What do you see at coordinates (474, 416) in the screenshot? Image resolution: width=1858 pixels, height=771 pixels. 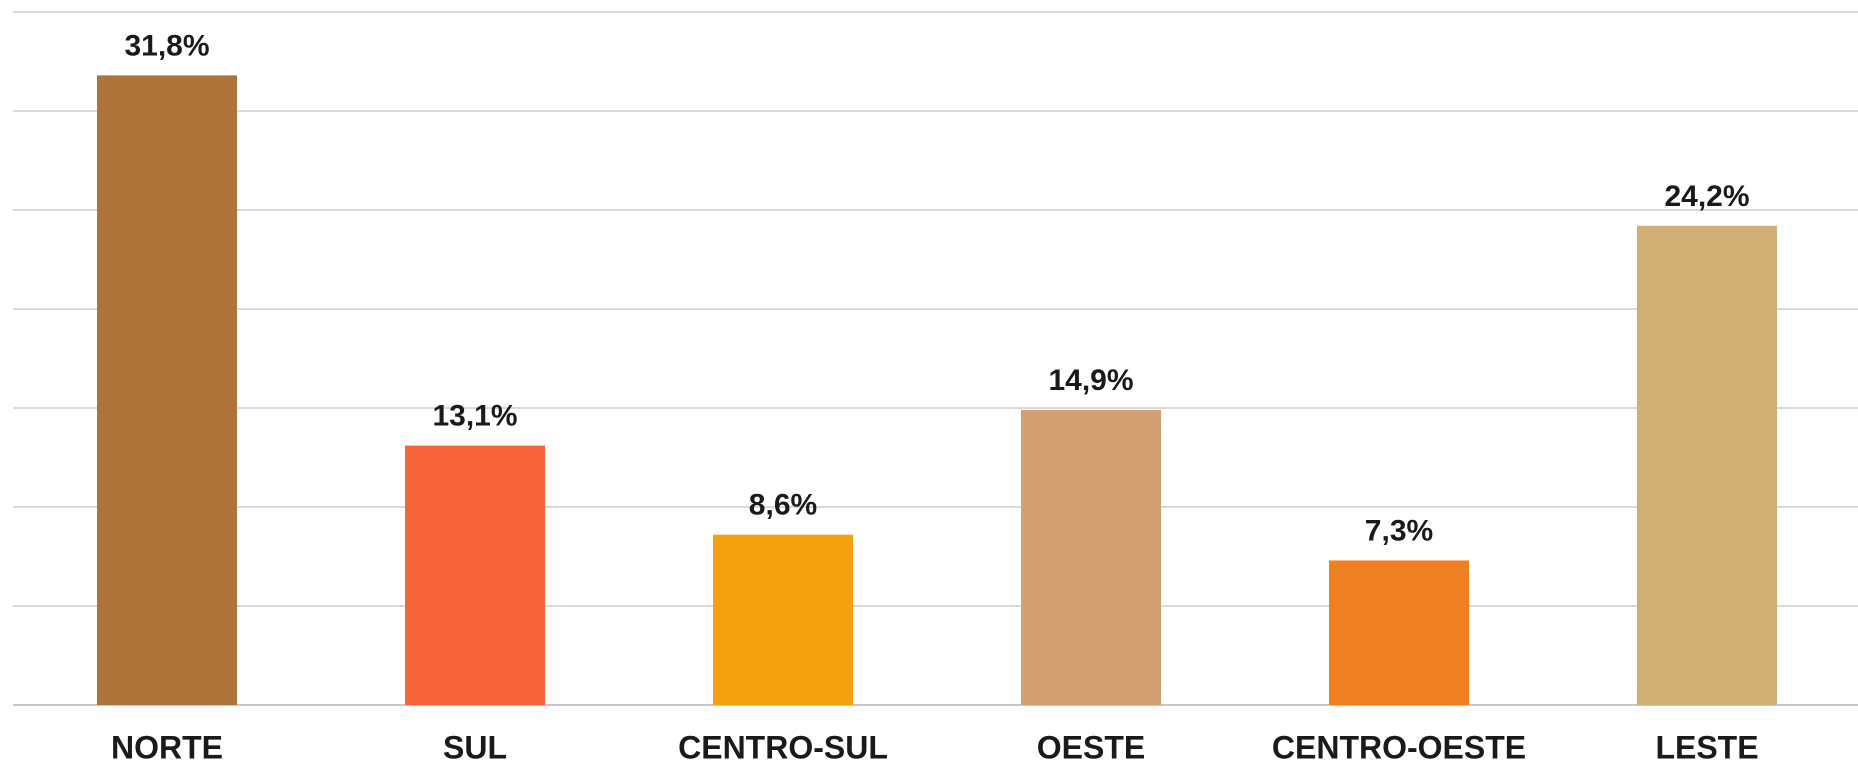 I see `value-label: 13,1%` at bounding box center [474, 416].